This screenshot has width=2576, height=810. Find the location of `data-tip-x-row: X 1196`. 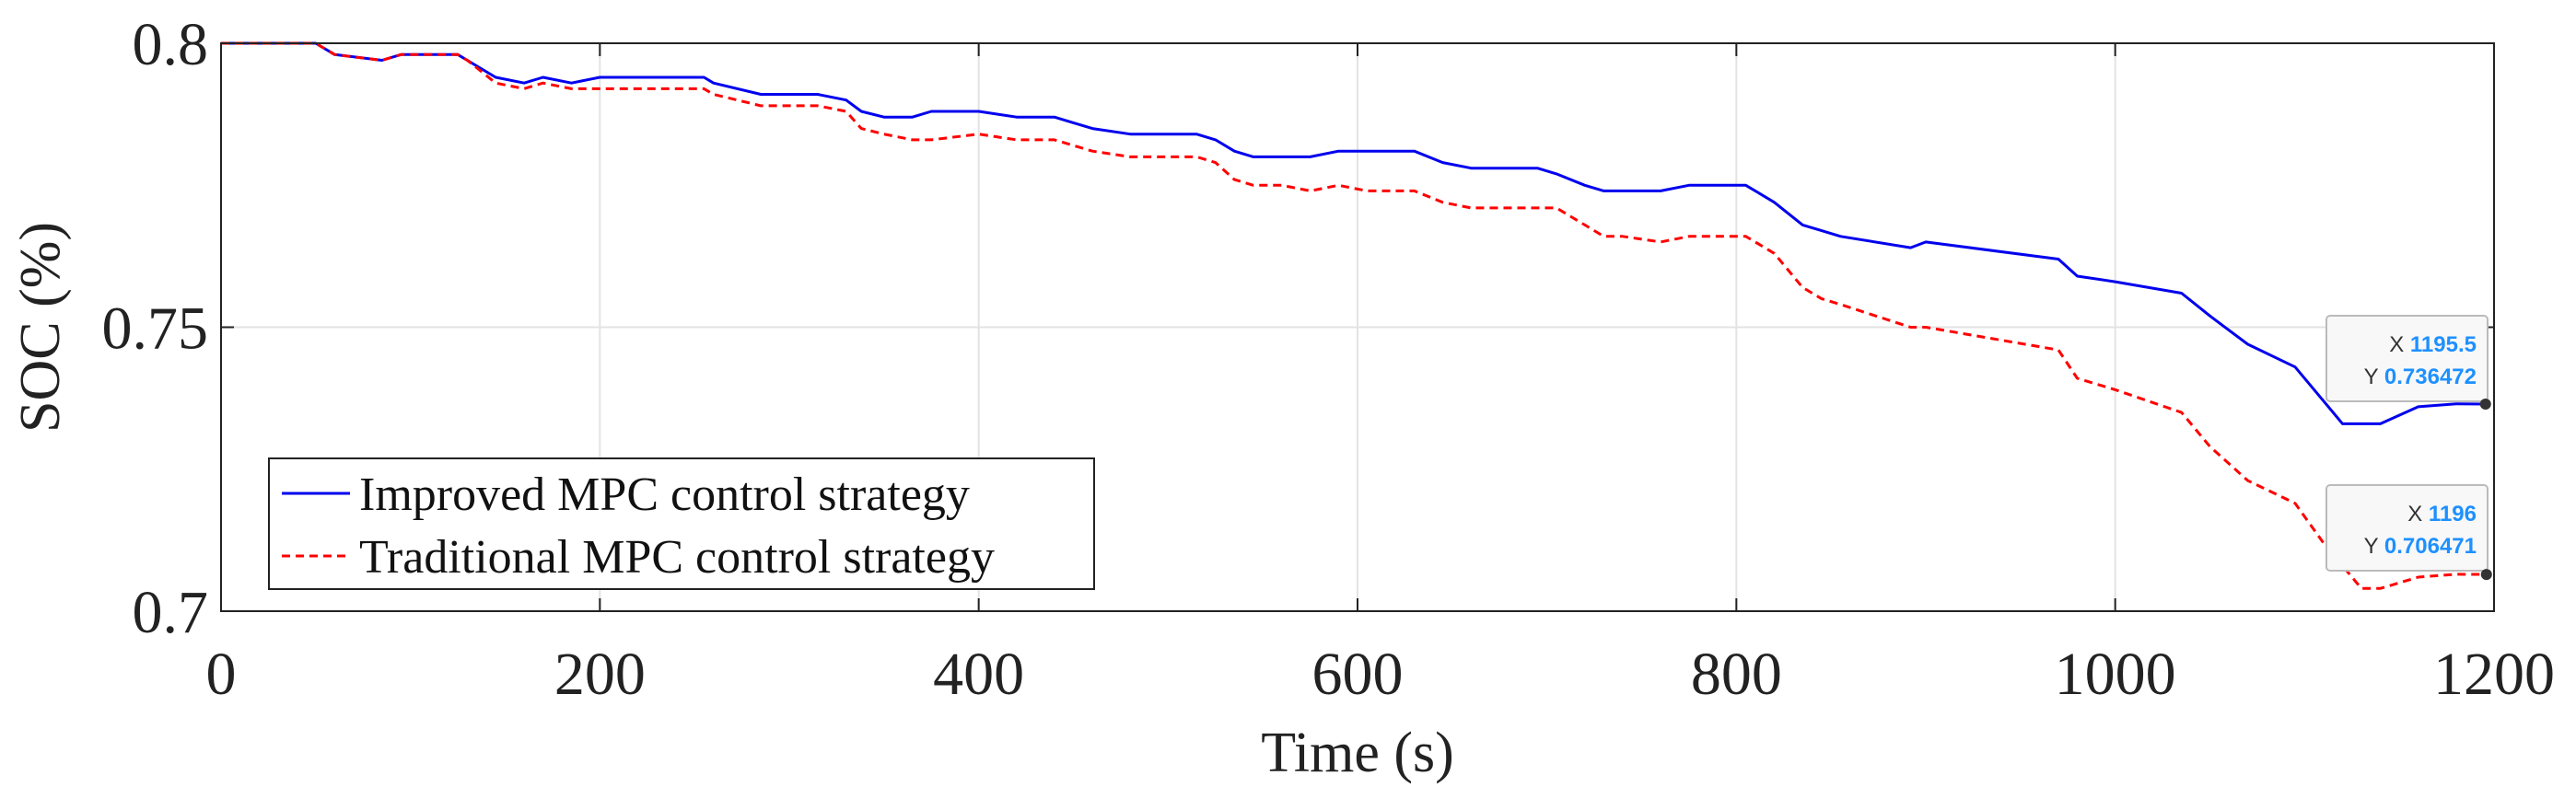

data-tip-x-row: X 1196 is located at coordinates (2442, 514).